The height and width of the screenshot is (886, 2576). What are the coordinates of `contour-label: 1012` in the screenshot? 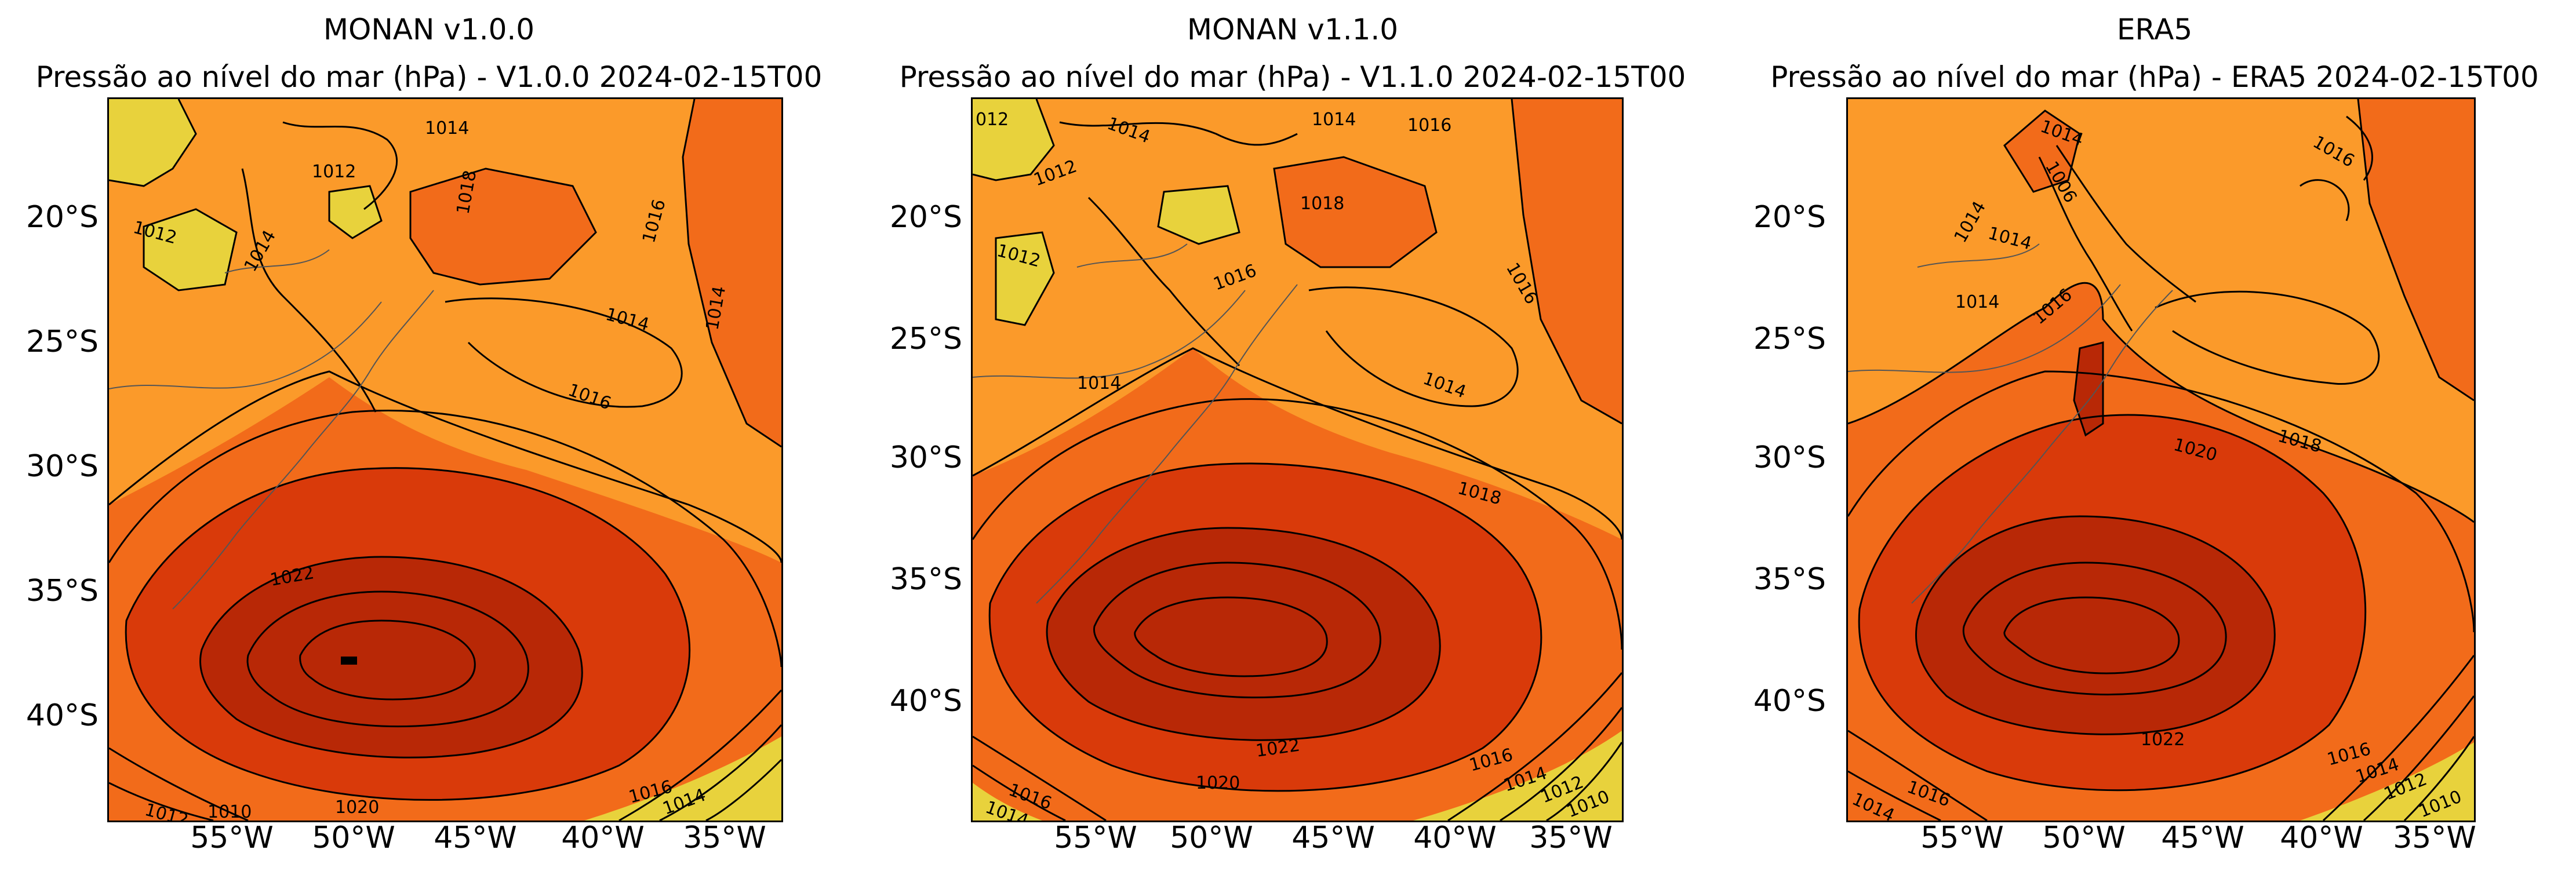 It's located at (334, 172).